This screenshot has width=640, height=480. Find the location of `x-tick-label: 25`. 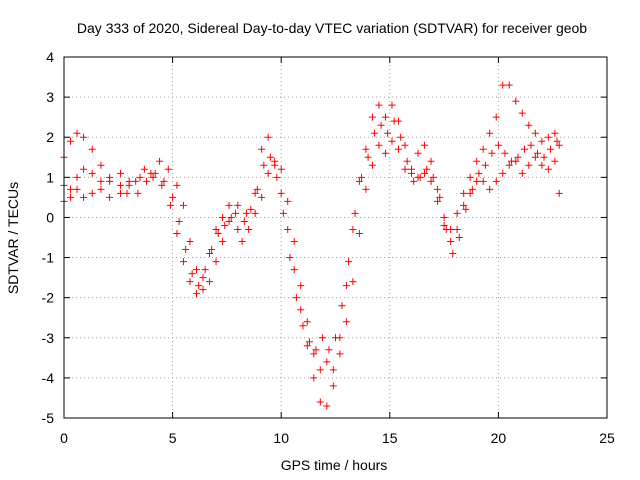

x-tick-label: 25 is located at coordinates (607, 438).